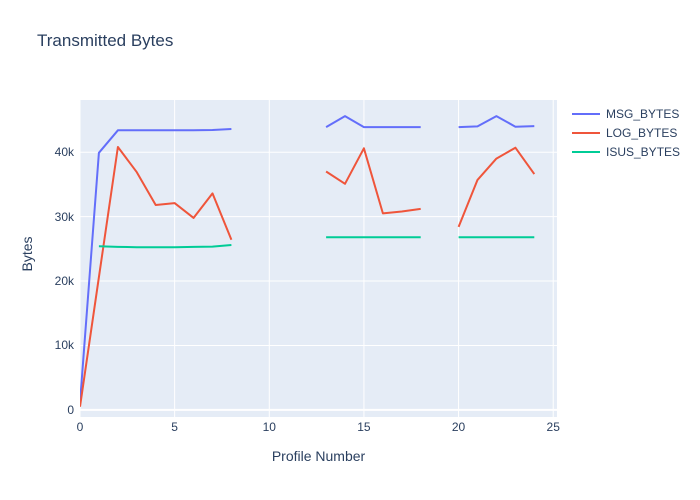  What do you see at coordinates (553, 427) in the screenshot?
I see `x-tick-label: 25` at bounding box center [553, 427].